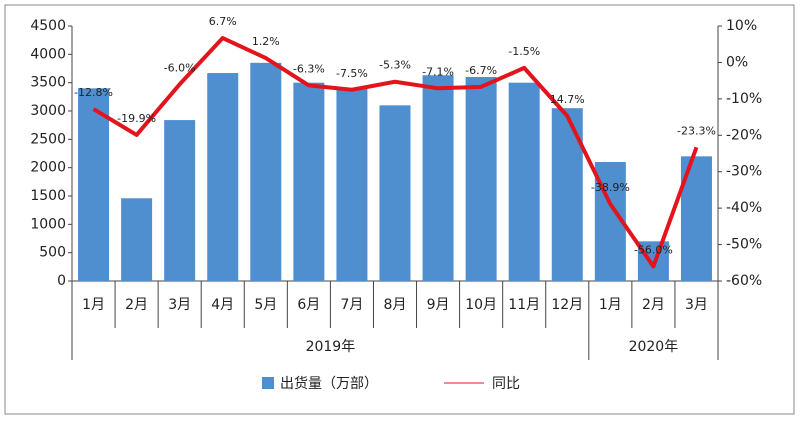 Image resolution: width=800 pixels, height=421 pixels. I want to click on y-tick-label: 2000, so click(48, 168).